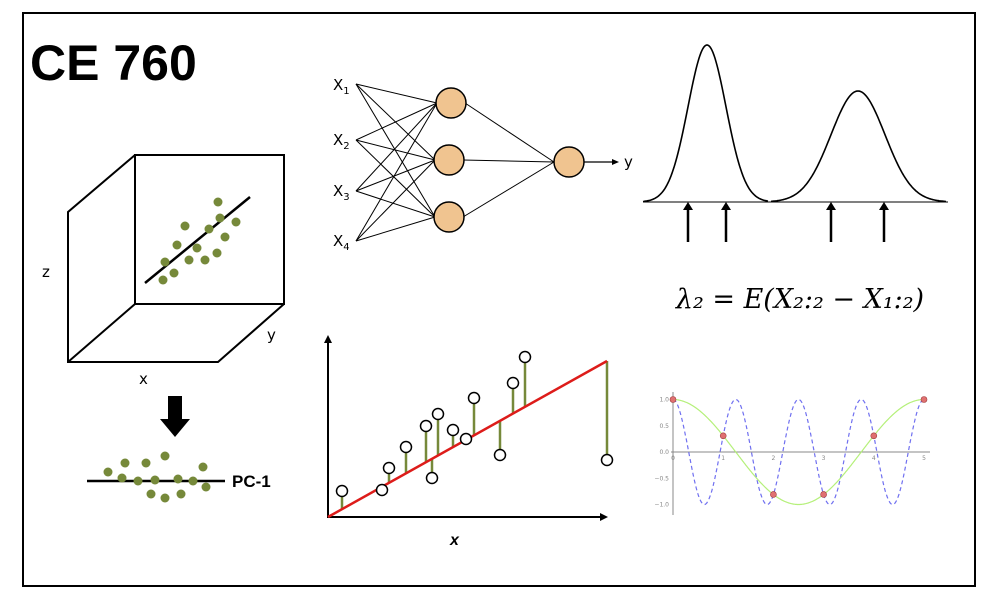 This screenshot has width=1000, height=600. Describe the element at coordinates (858, 146) in the screenshot. I see `gaussian-curve-wide` at that location.